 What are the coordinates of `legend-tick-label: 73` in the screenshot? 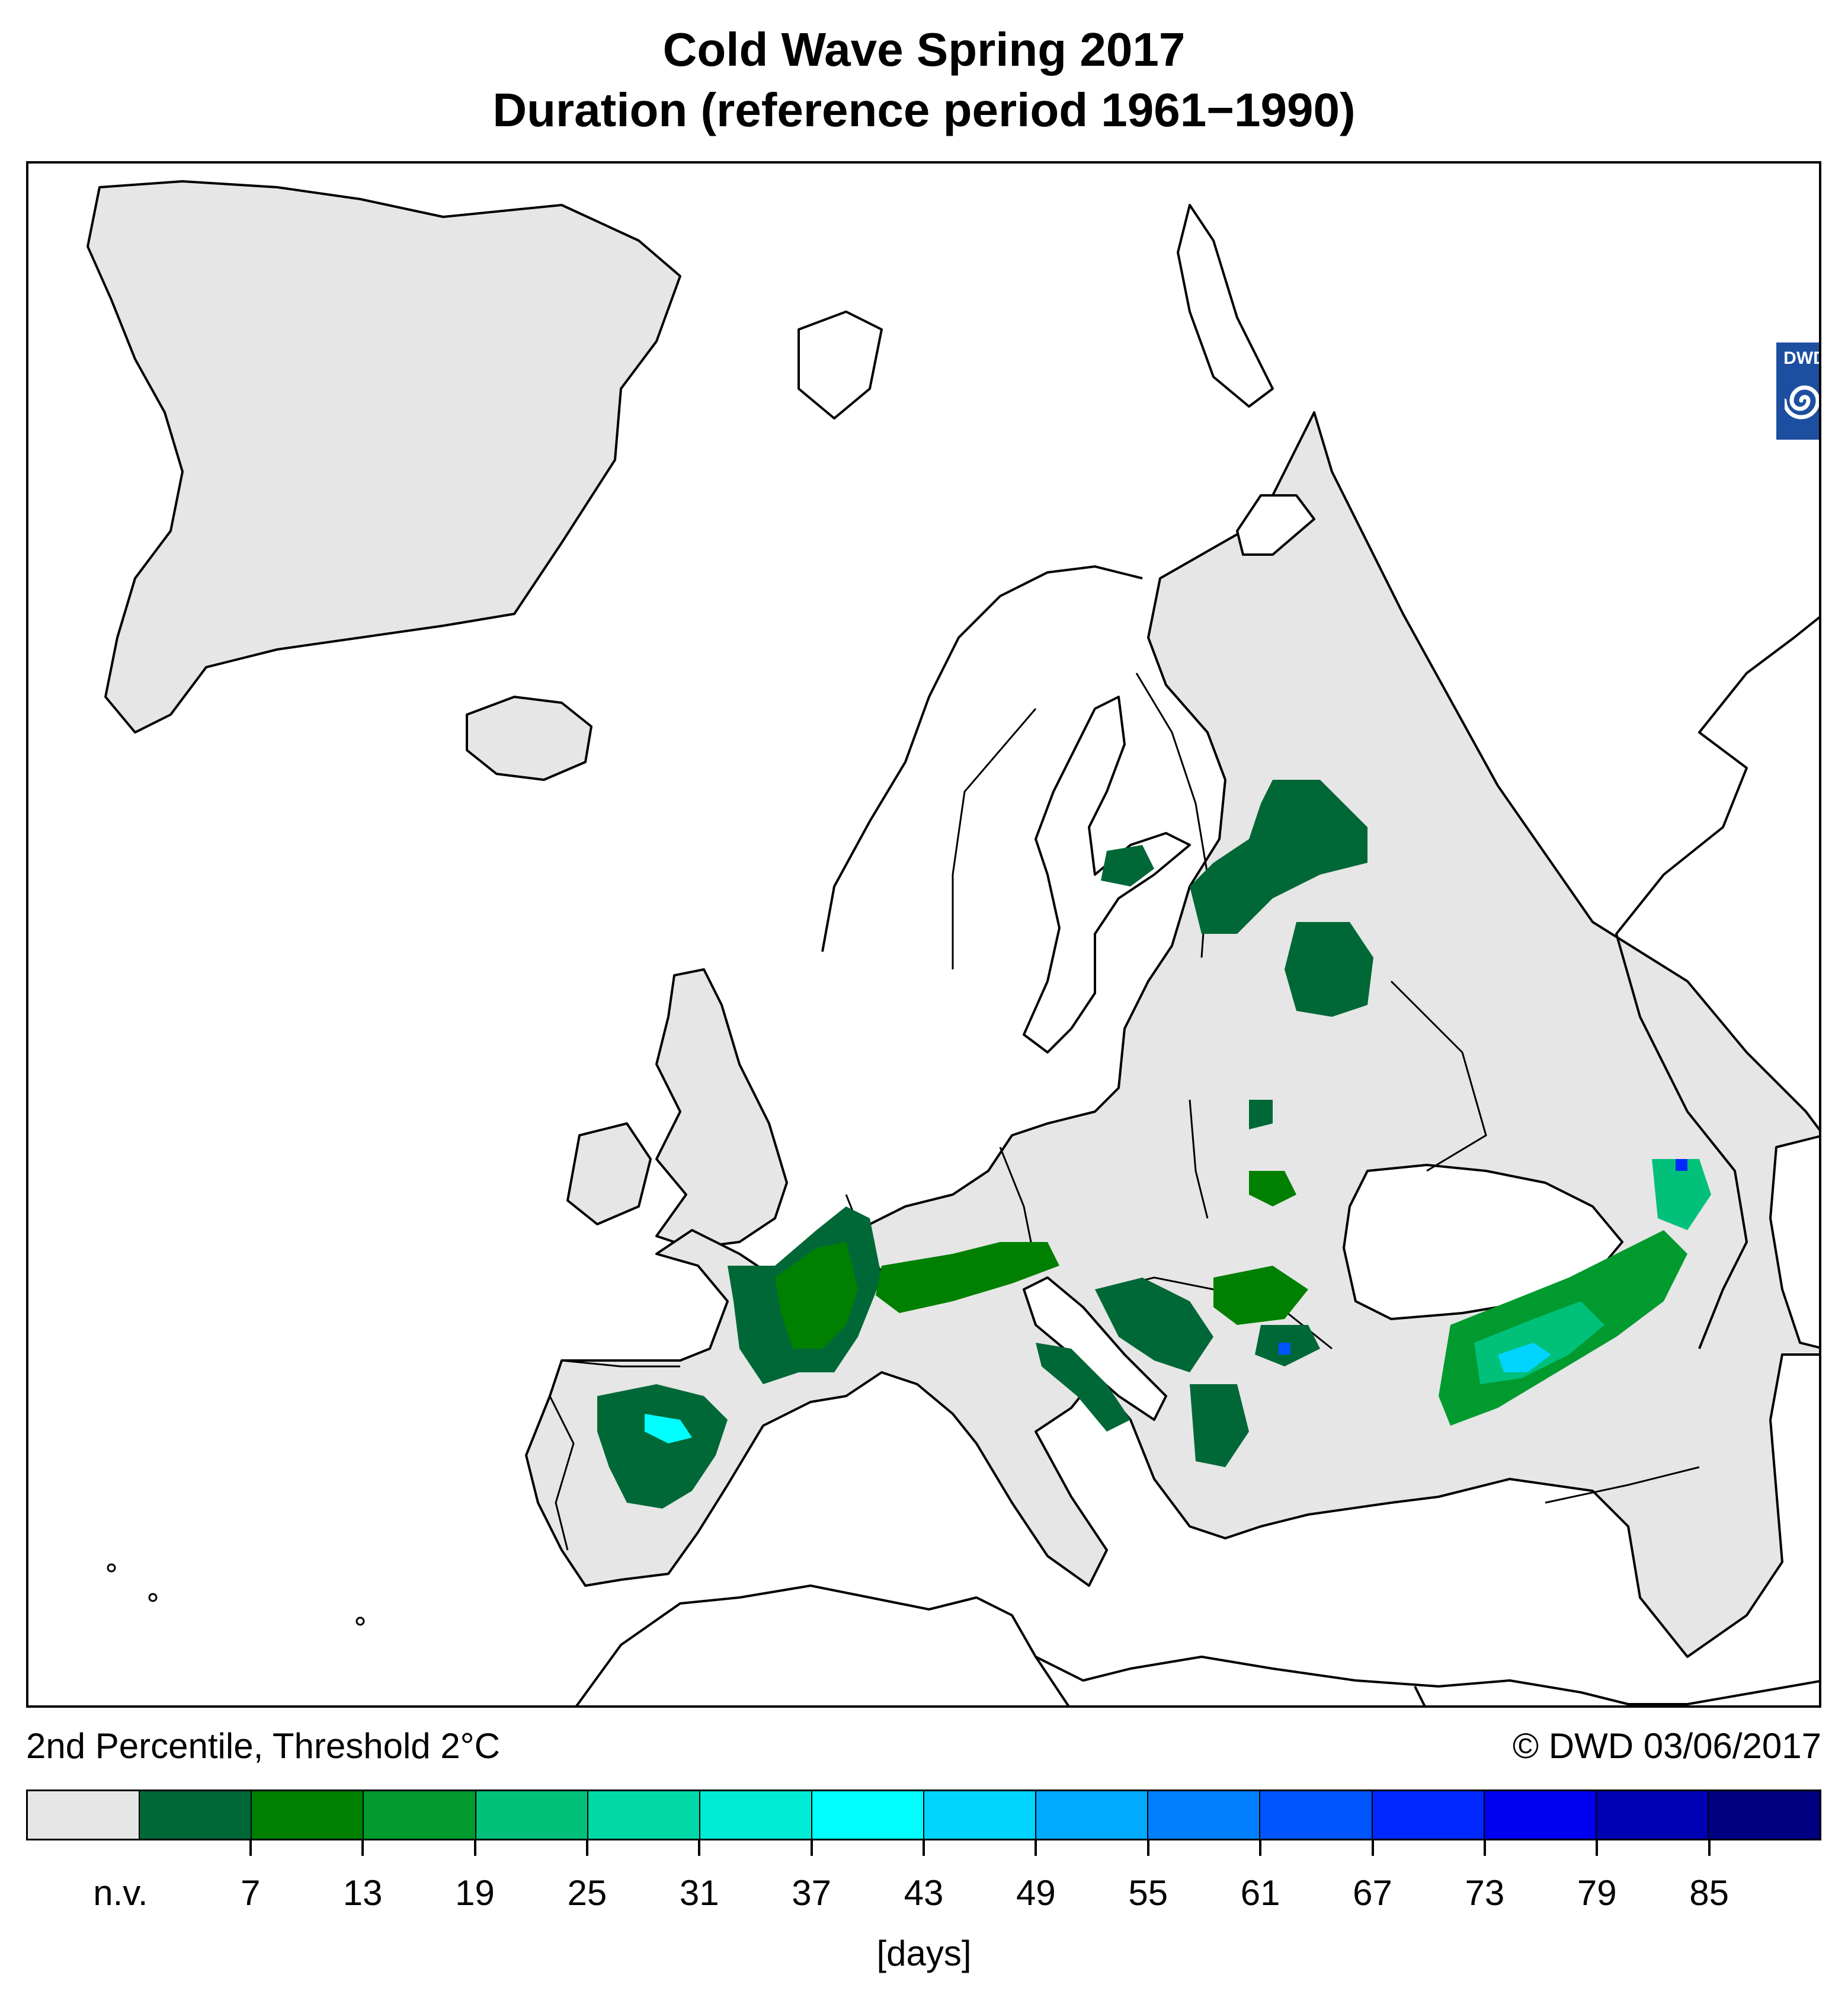 It's located at (1485, 1893).